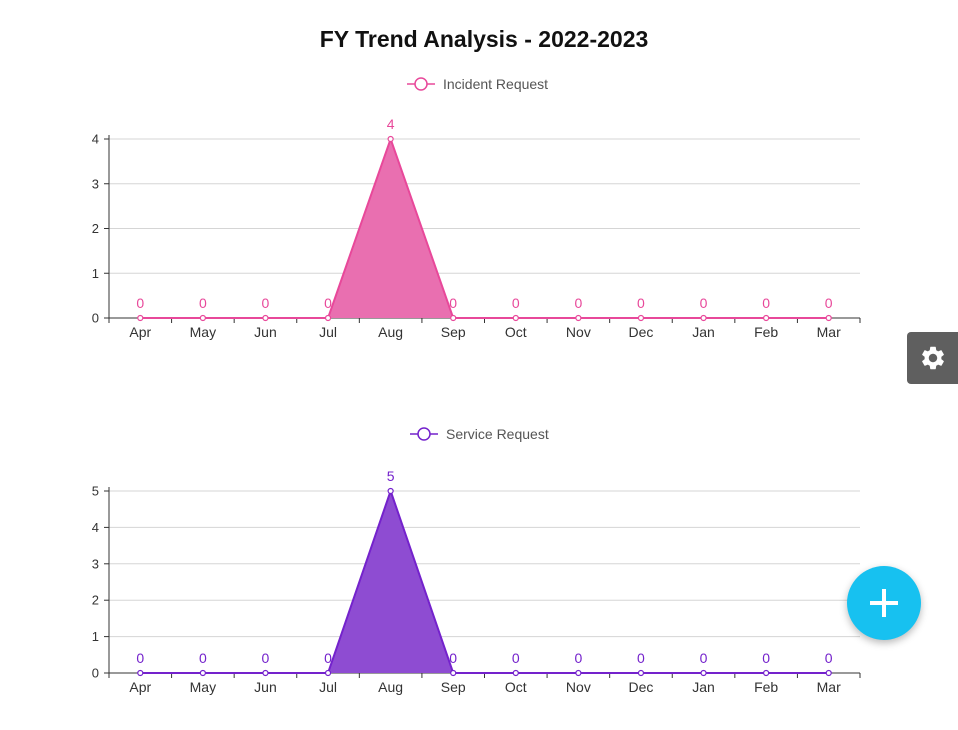 Image resolution: width=958 pixels, height=730 pixels. I want to click on y-tick-label: 5, so click(95, 491).